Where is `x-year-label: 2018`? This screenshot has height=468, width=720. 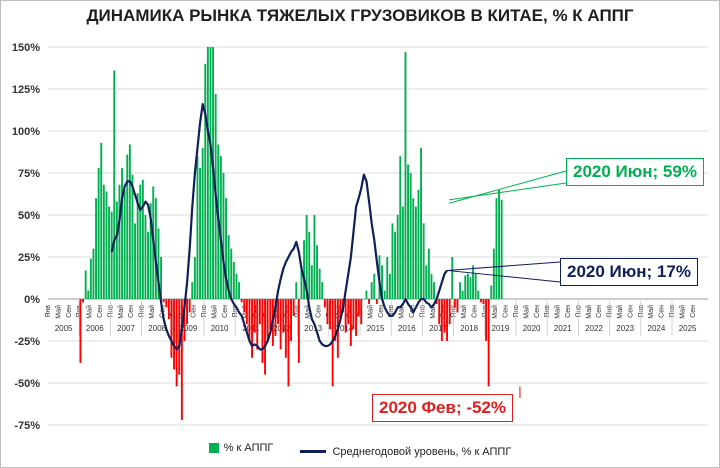
x-year-label: 2018 is located at coordinates (469, 328).